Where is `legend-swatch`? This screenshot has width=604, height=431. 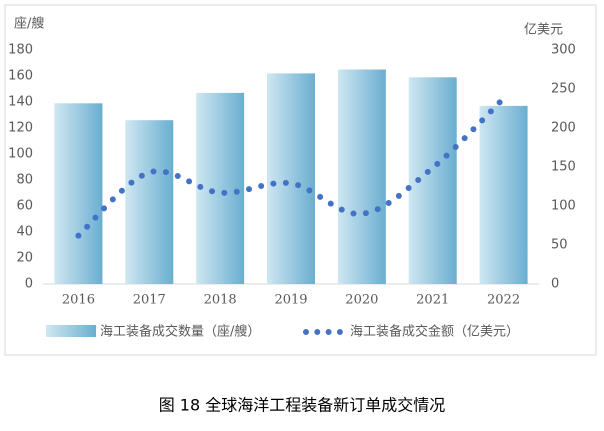
legend-swatch is located at coordinates (71, 331).